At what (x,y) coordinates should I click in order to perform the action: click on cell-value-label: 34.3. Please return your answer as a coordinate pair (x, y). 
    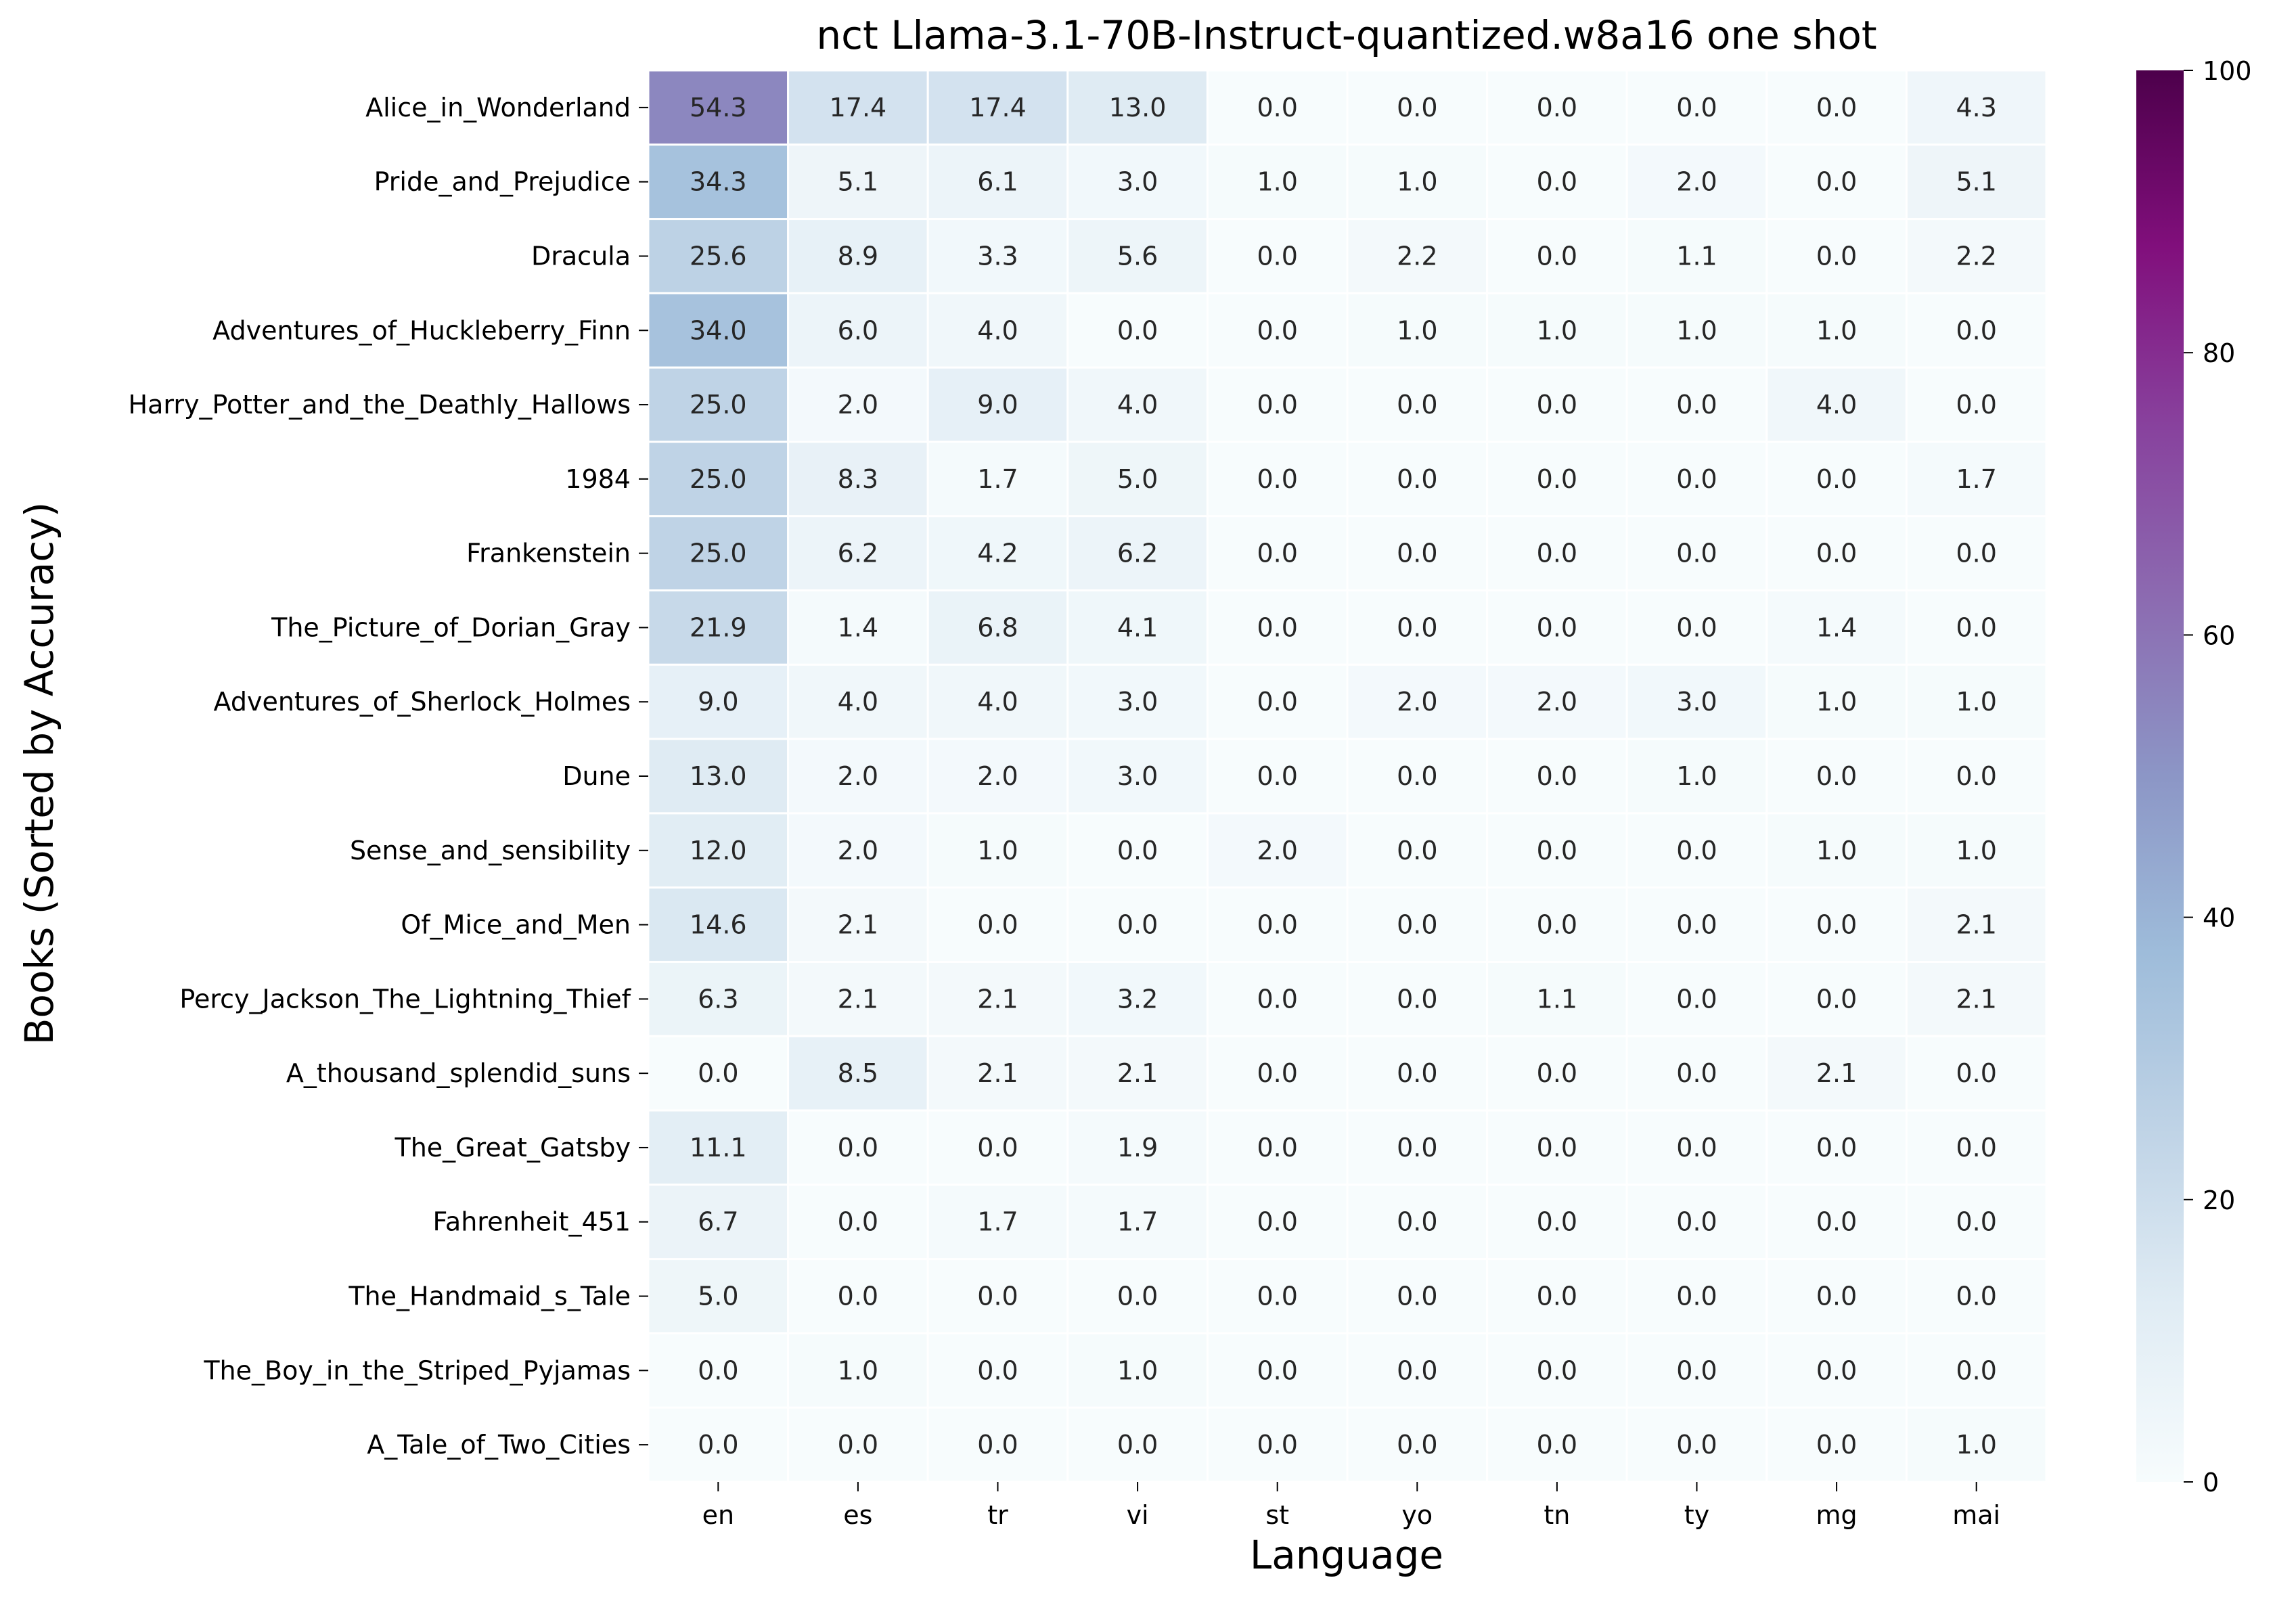
    Looking at the image, I should click on (718, 182).